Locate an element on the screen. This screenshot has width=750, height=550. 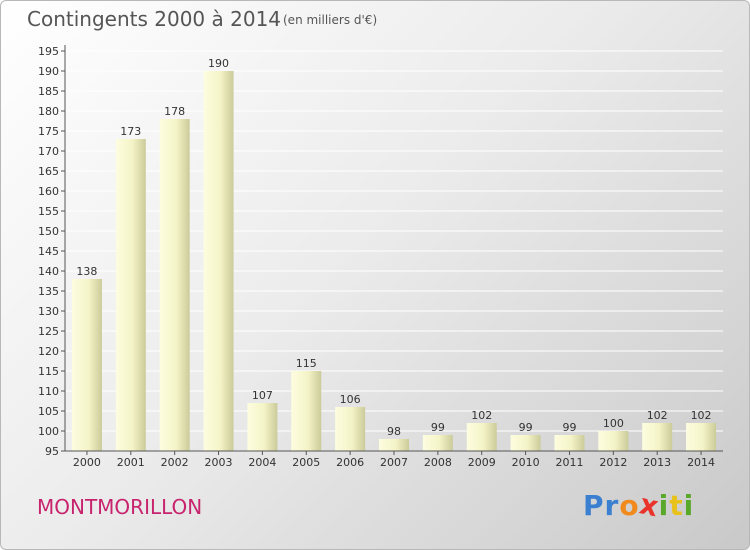
bar-2001 is located at coordinates (130, 295).